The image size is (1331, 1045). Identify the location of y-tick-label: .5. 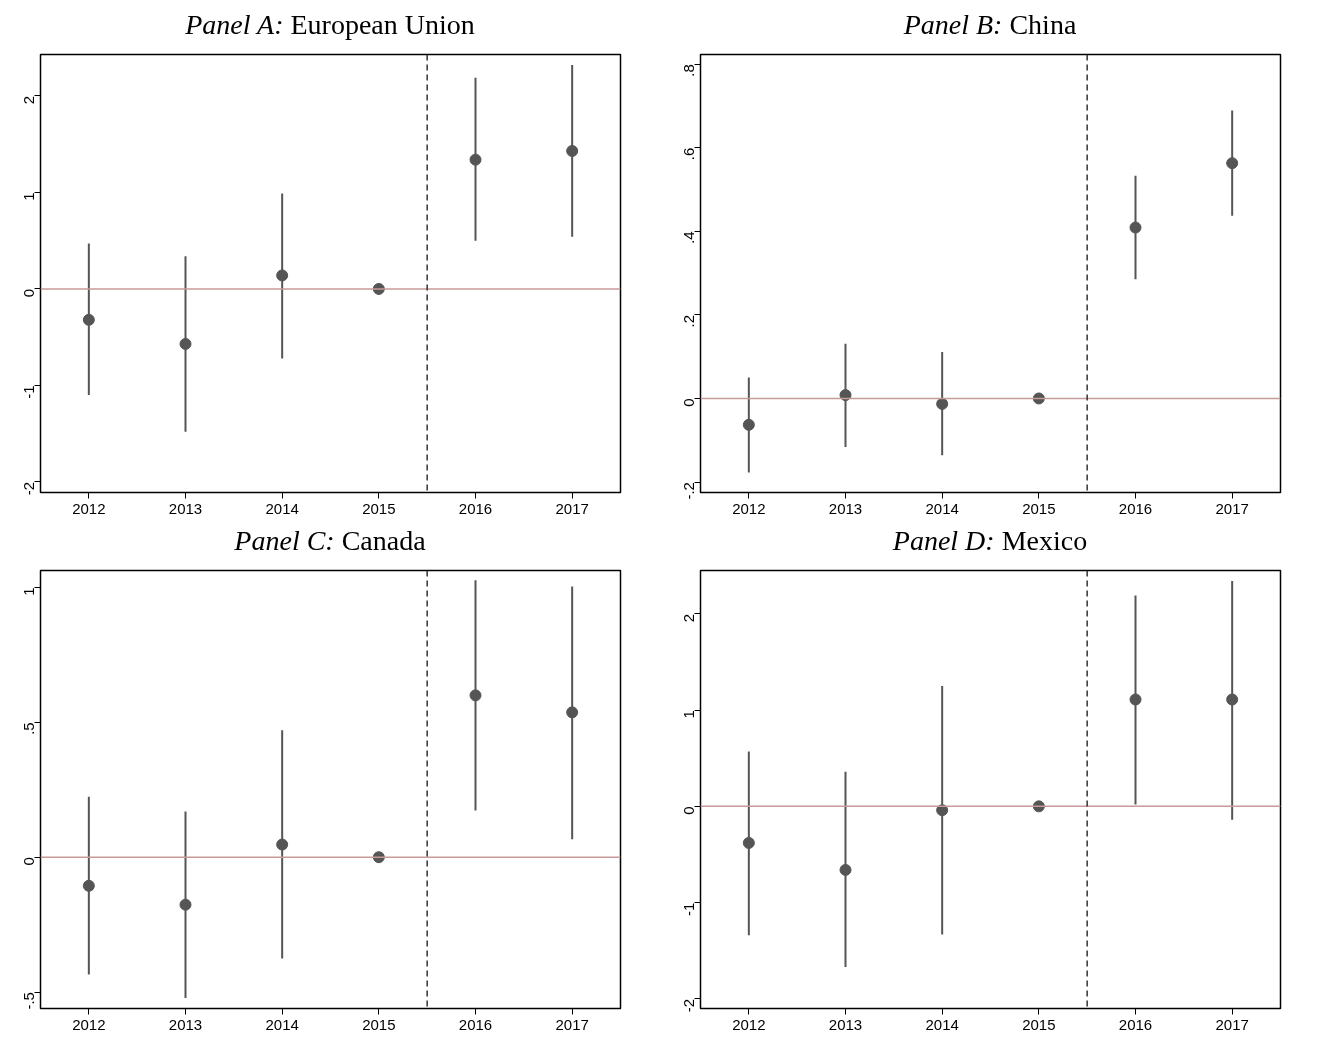
(29, 728).